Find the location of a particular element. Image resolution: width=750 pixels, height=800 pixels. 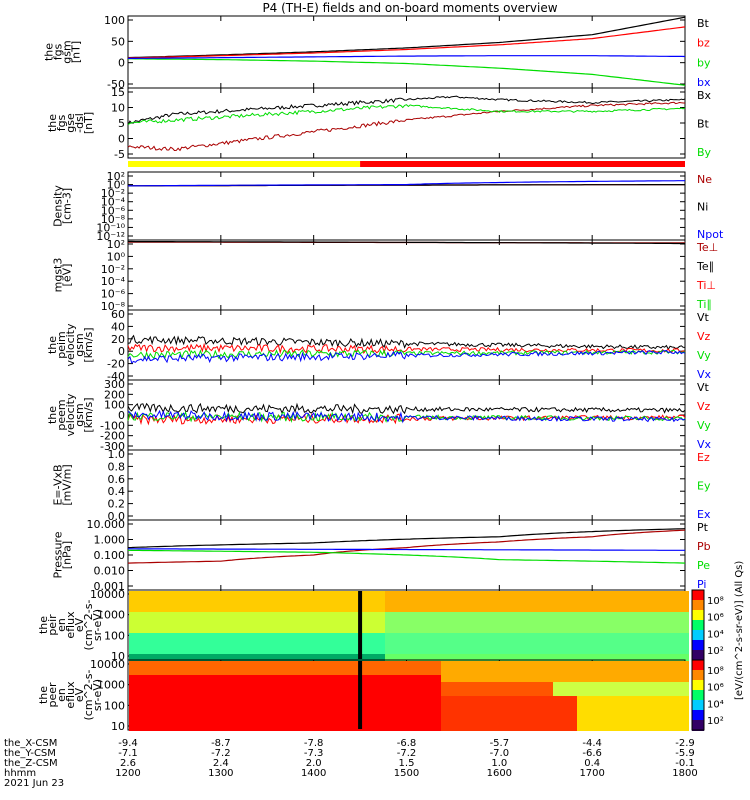

y-axis-label: eV is located at coordinates (79, 694).